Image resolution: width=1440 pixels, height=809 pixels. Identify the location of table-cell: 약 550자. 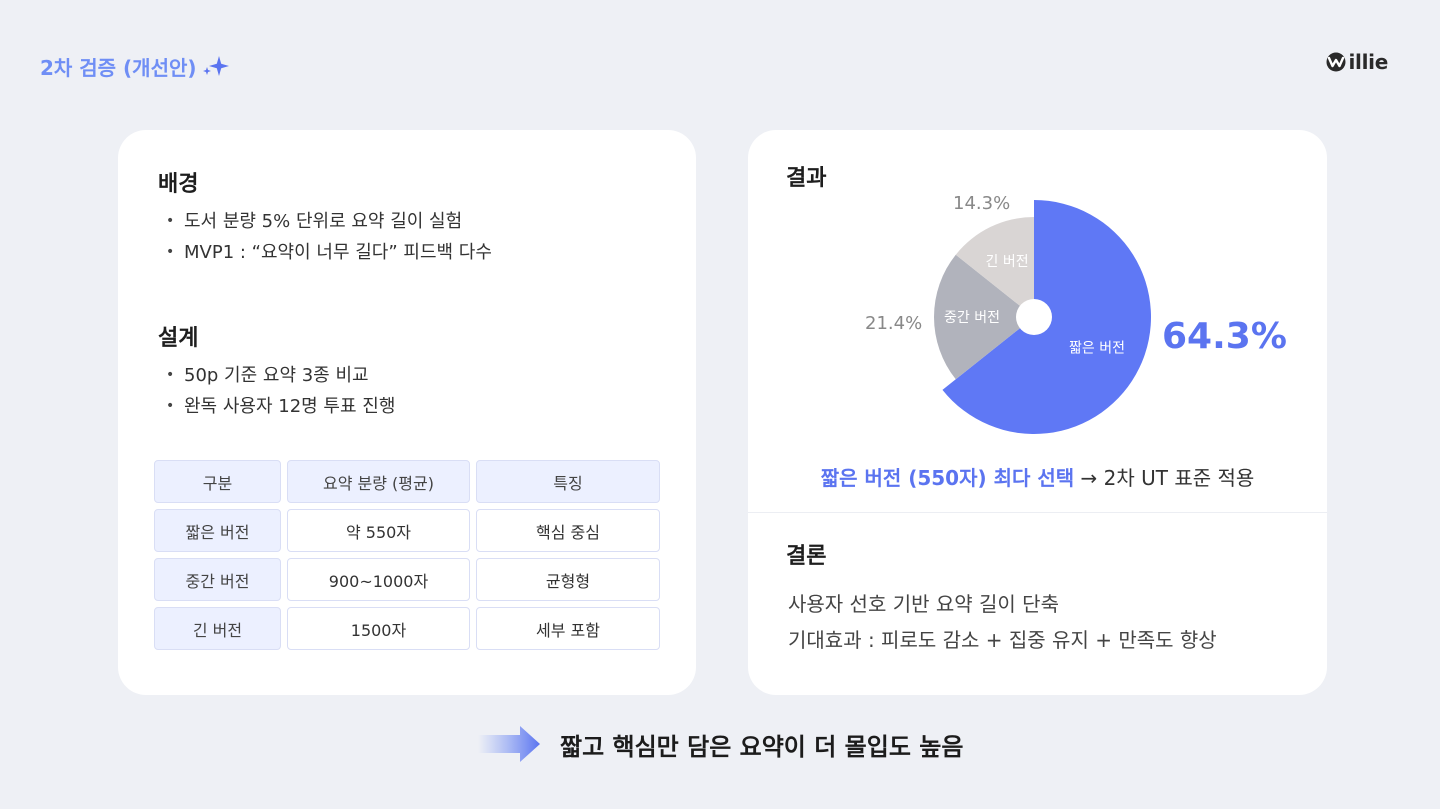
(378, 530).